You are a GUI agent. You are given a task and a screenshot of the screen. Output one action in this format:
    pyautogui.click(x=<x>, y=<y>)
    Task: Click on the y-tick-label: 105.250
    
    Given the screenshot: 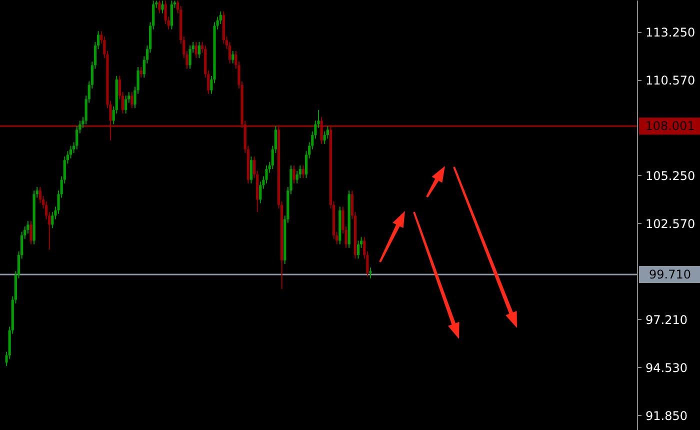 What is the action you would take?
    pyautogui.click(x=671, y=175)
    